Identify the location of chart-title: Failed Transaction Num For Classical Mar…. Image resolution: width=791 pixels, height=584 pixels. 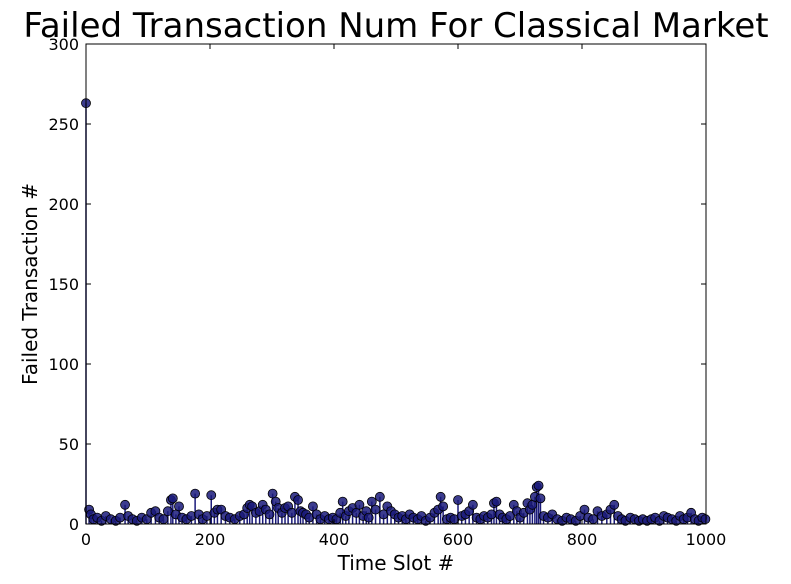
(395, 26).